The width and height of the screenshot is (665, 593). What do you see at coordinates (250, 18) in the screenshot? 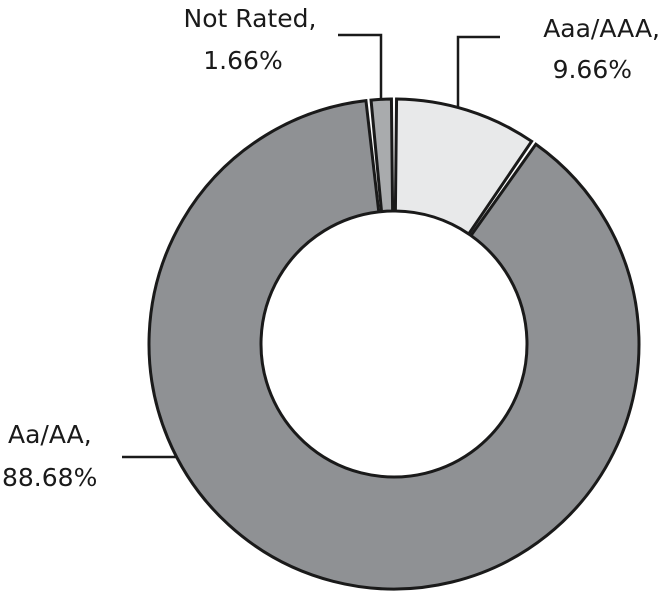
I see `slice-label: Not Rated,` at bounding box center [250, 18].